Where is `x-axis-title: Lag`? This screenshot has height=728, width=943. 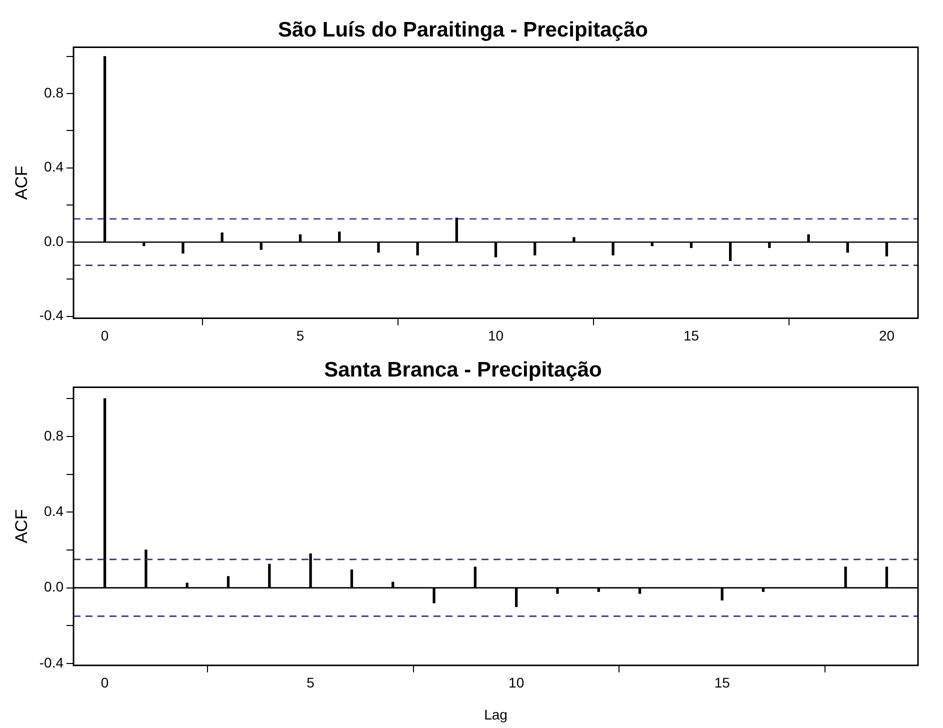
x-axis-title: Lag is located at coordinates (496, 714).